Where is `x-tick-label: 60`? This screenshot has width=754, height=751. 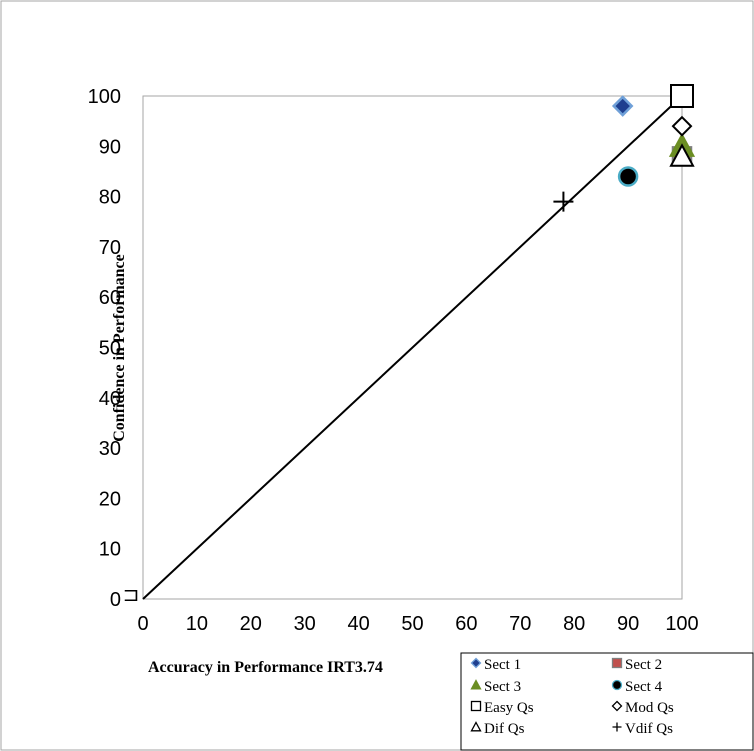
x-tick-label: 60 is located at coordinates (466, 624).